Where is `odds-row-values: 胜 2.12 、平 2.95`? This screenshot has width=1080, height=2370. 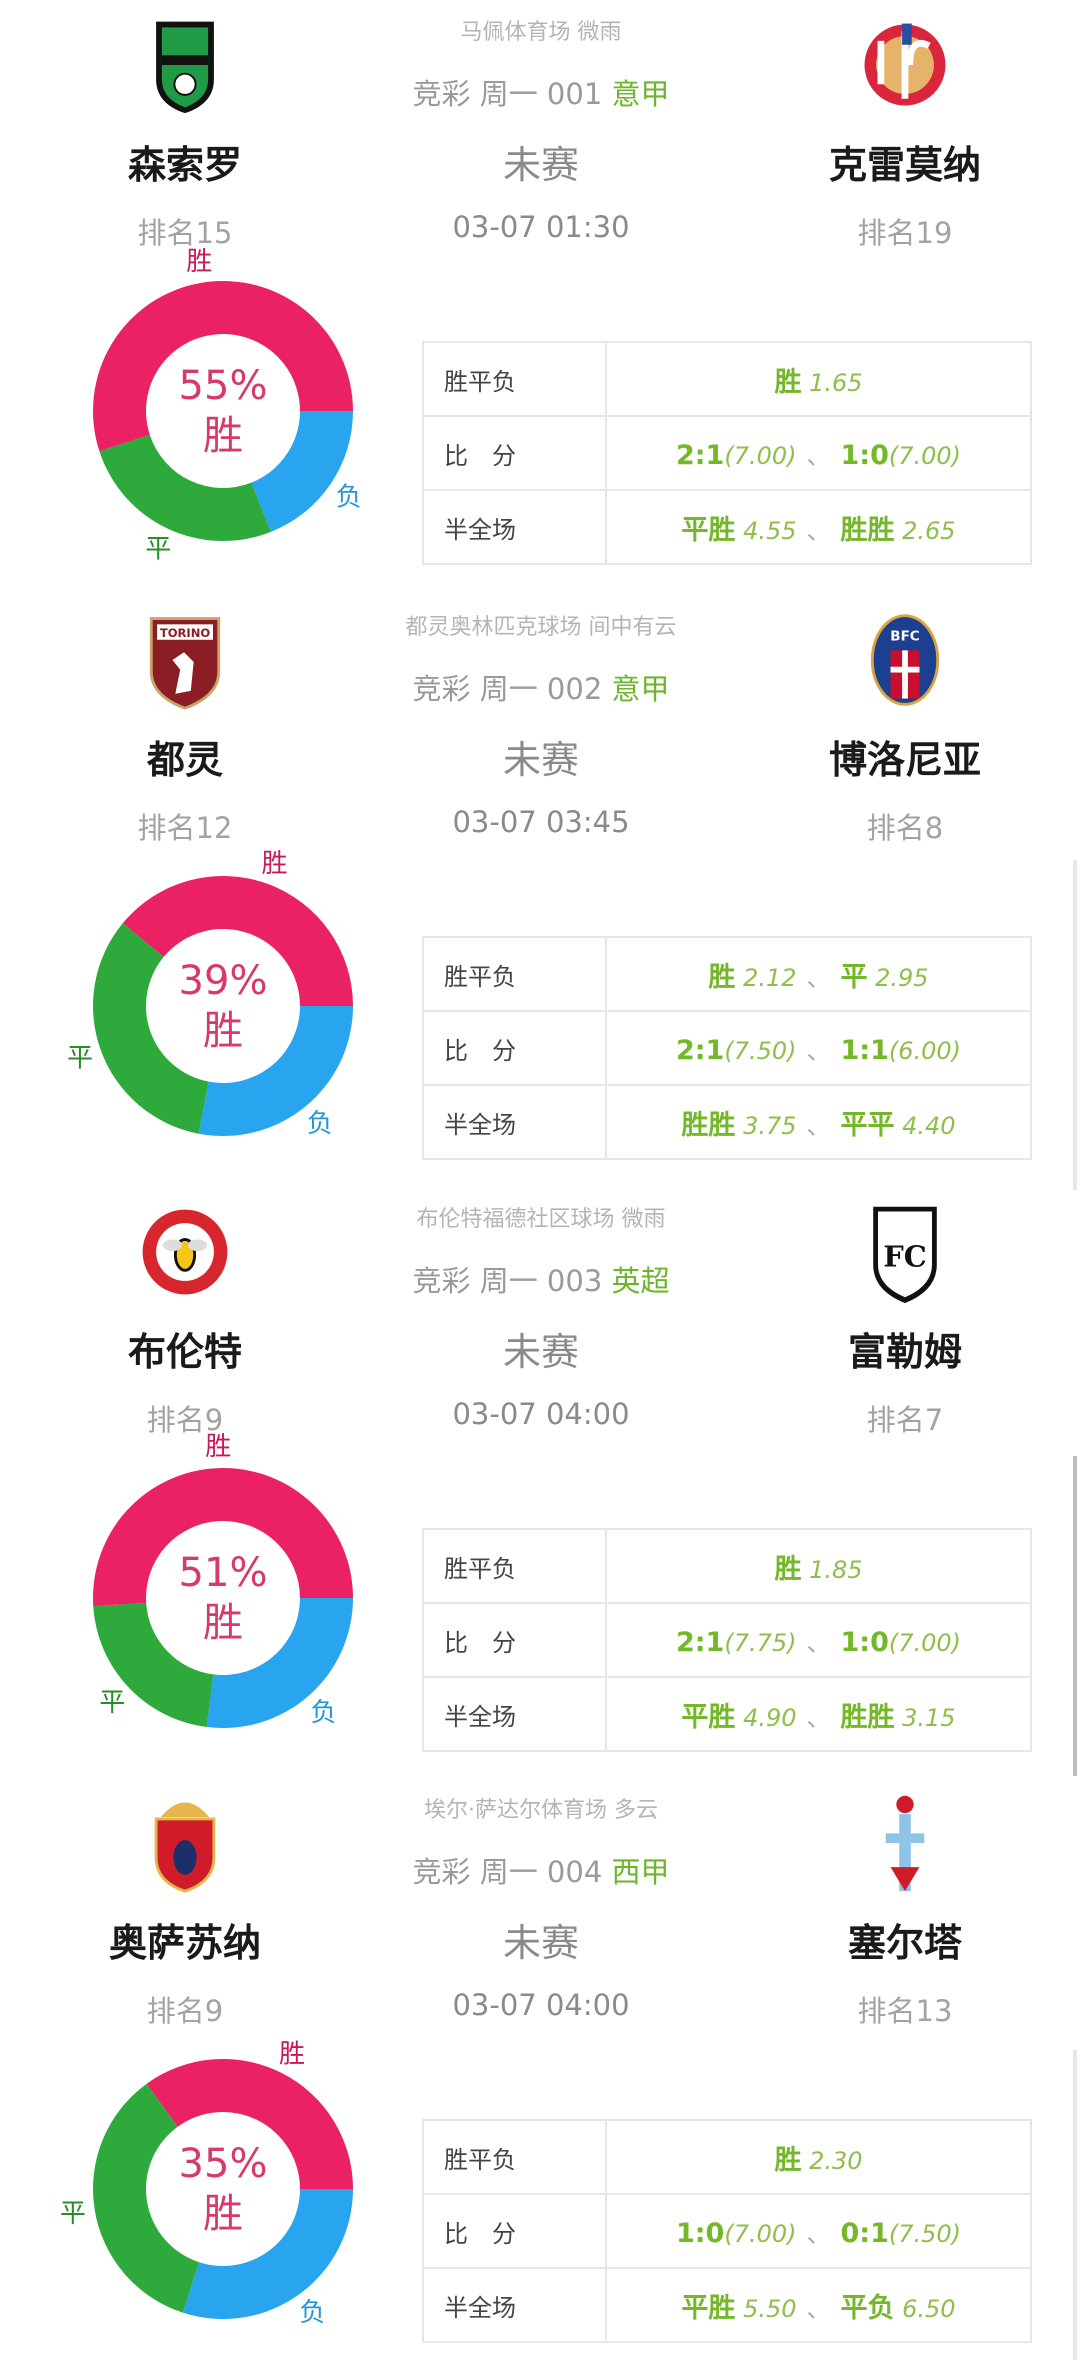
odds-row-values: 胜 2.12 、平 2.95 is located at coordinates (818, 974).